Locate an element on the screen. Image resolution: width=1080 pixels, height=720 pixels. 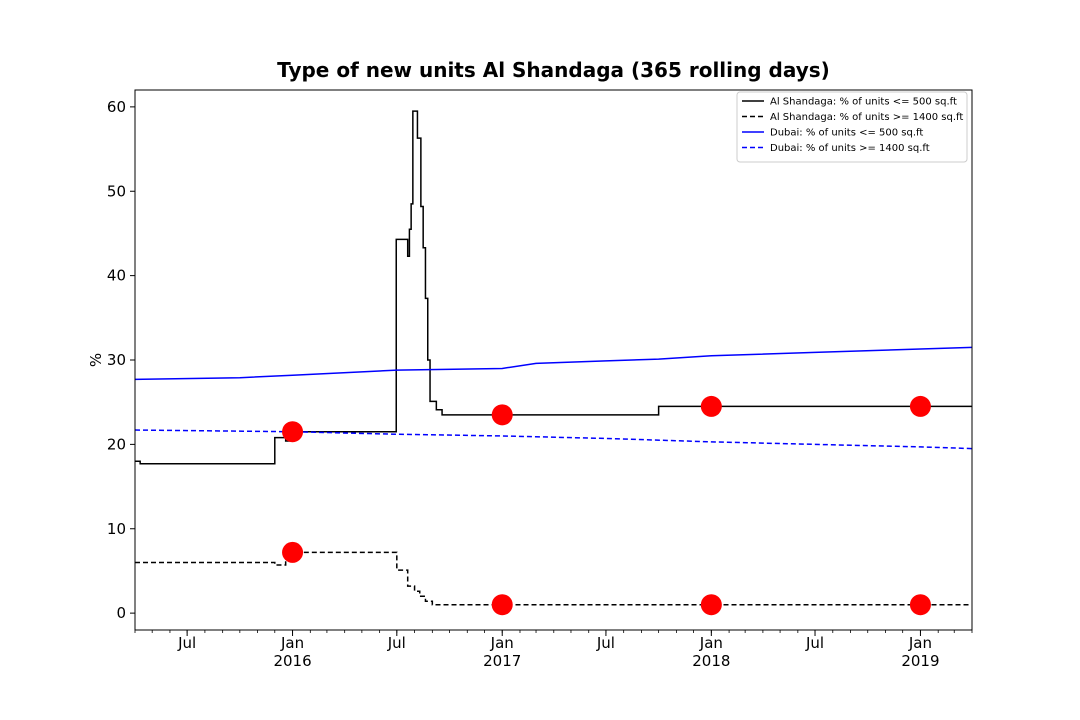
legend-label: Dubai: % of units >= 1400 sq.ft is located at coordinates (850, 148).